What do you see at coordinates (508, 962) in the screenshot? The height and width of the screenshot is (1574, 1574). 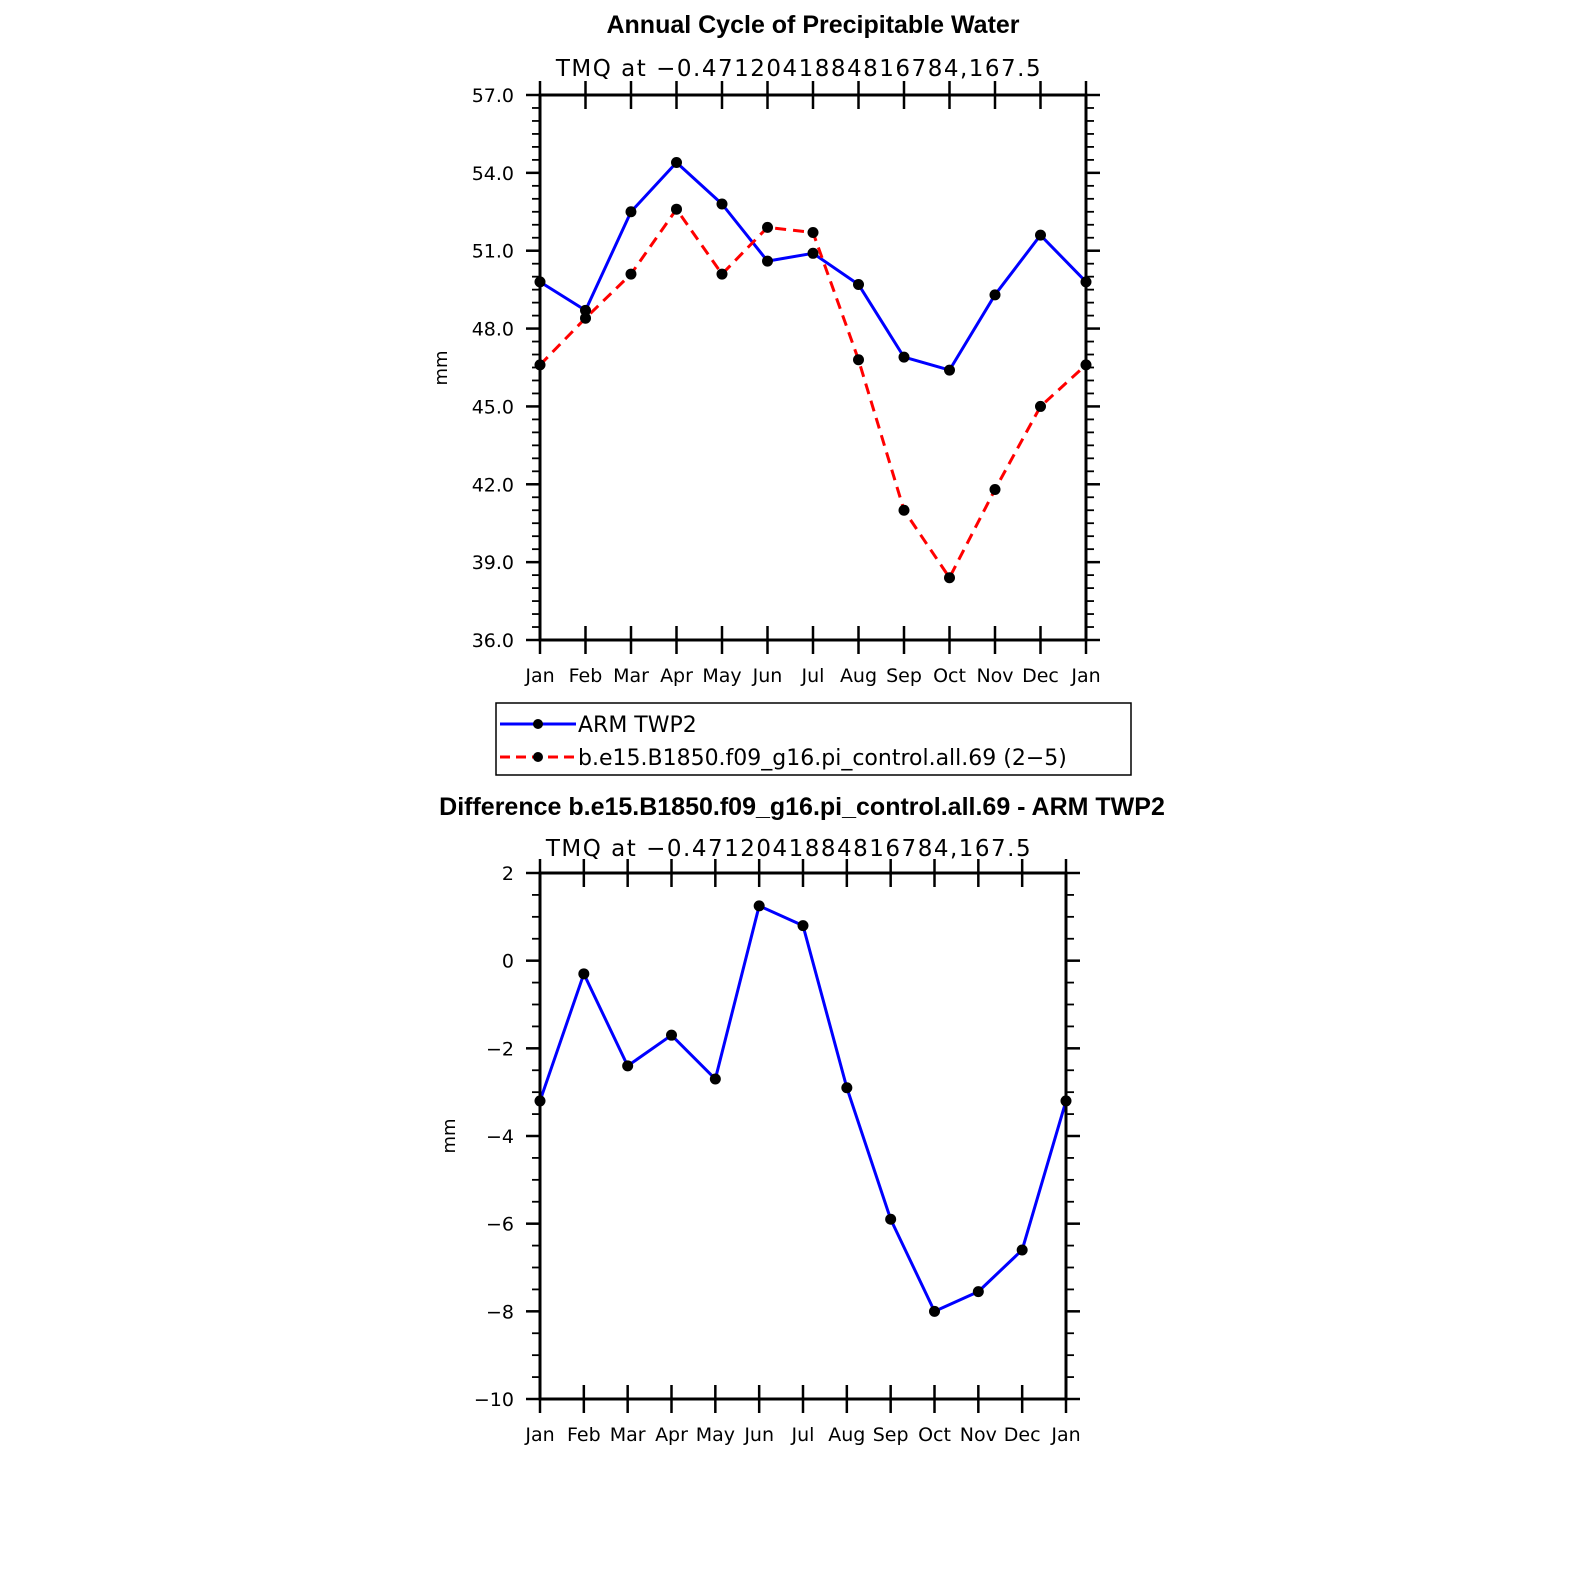 I see `y-tick-label: 0` at bounding box center [508, 962].